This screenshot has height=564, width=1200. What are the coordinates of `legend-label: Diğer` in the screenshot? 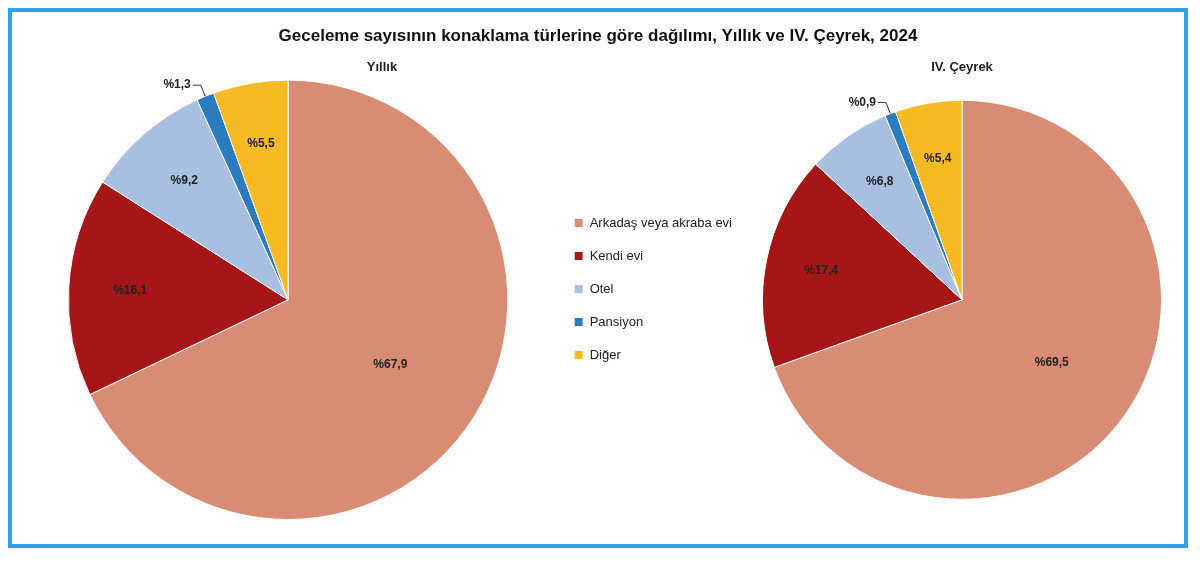 It's located at (605, 354).